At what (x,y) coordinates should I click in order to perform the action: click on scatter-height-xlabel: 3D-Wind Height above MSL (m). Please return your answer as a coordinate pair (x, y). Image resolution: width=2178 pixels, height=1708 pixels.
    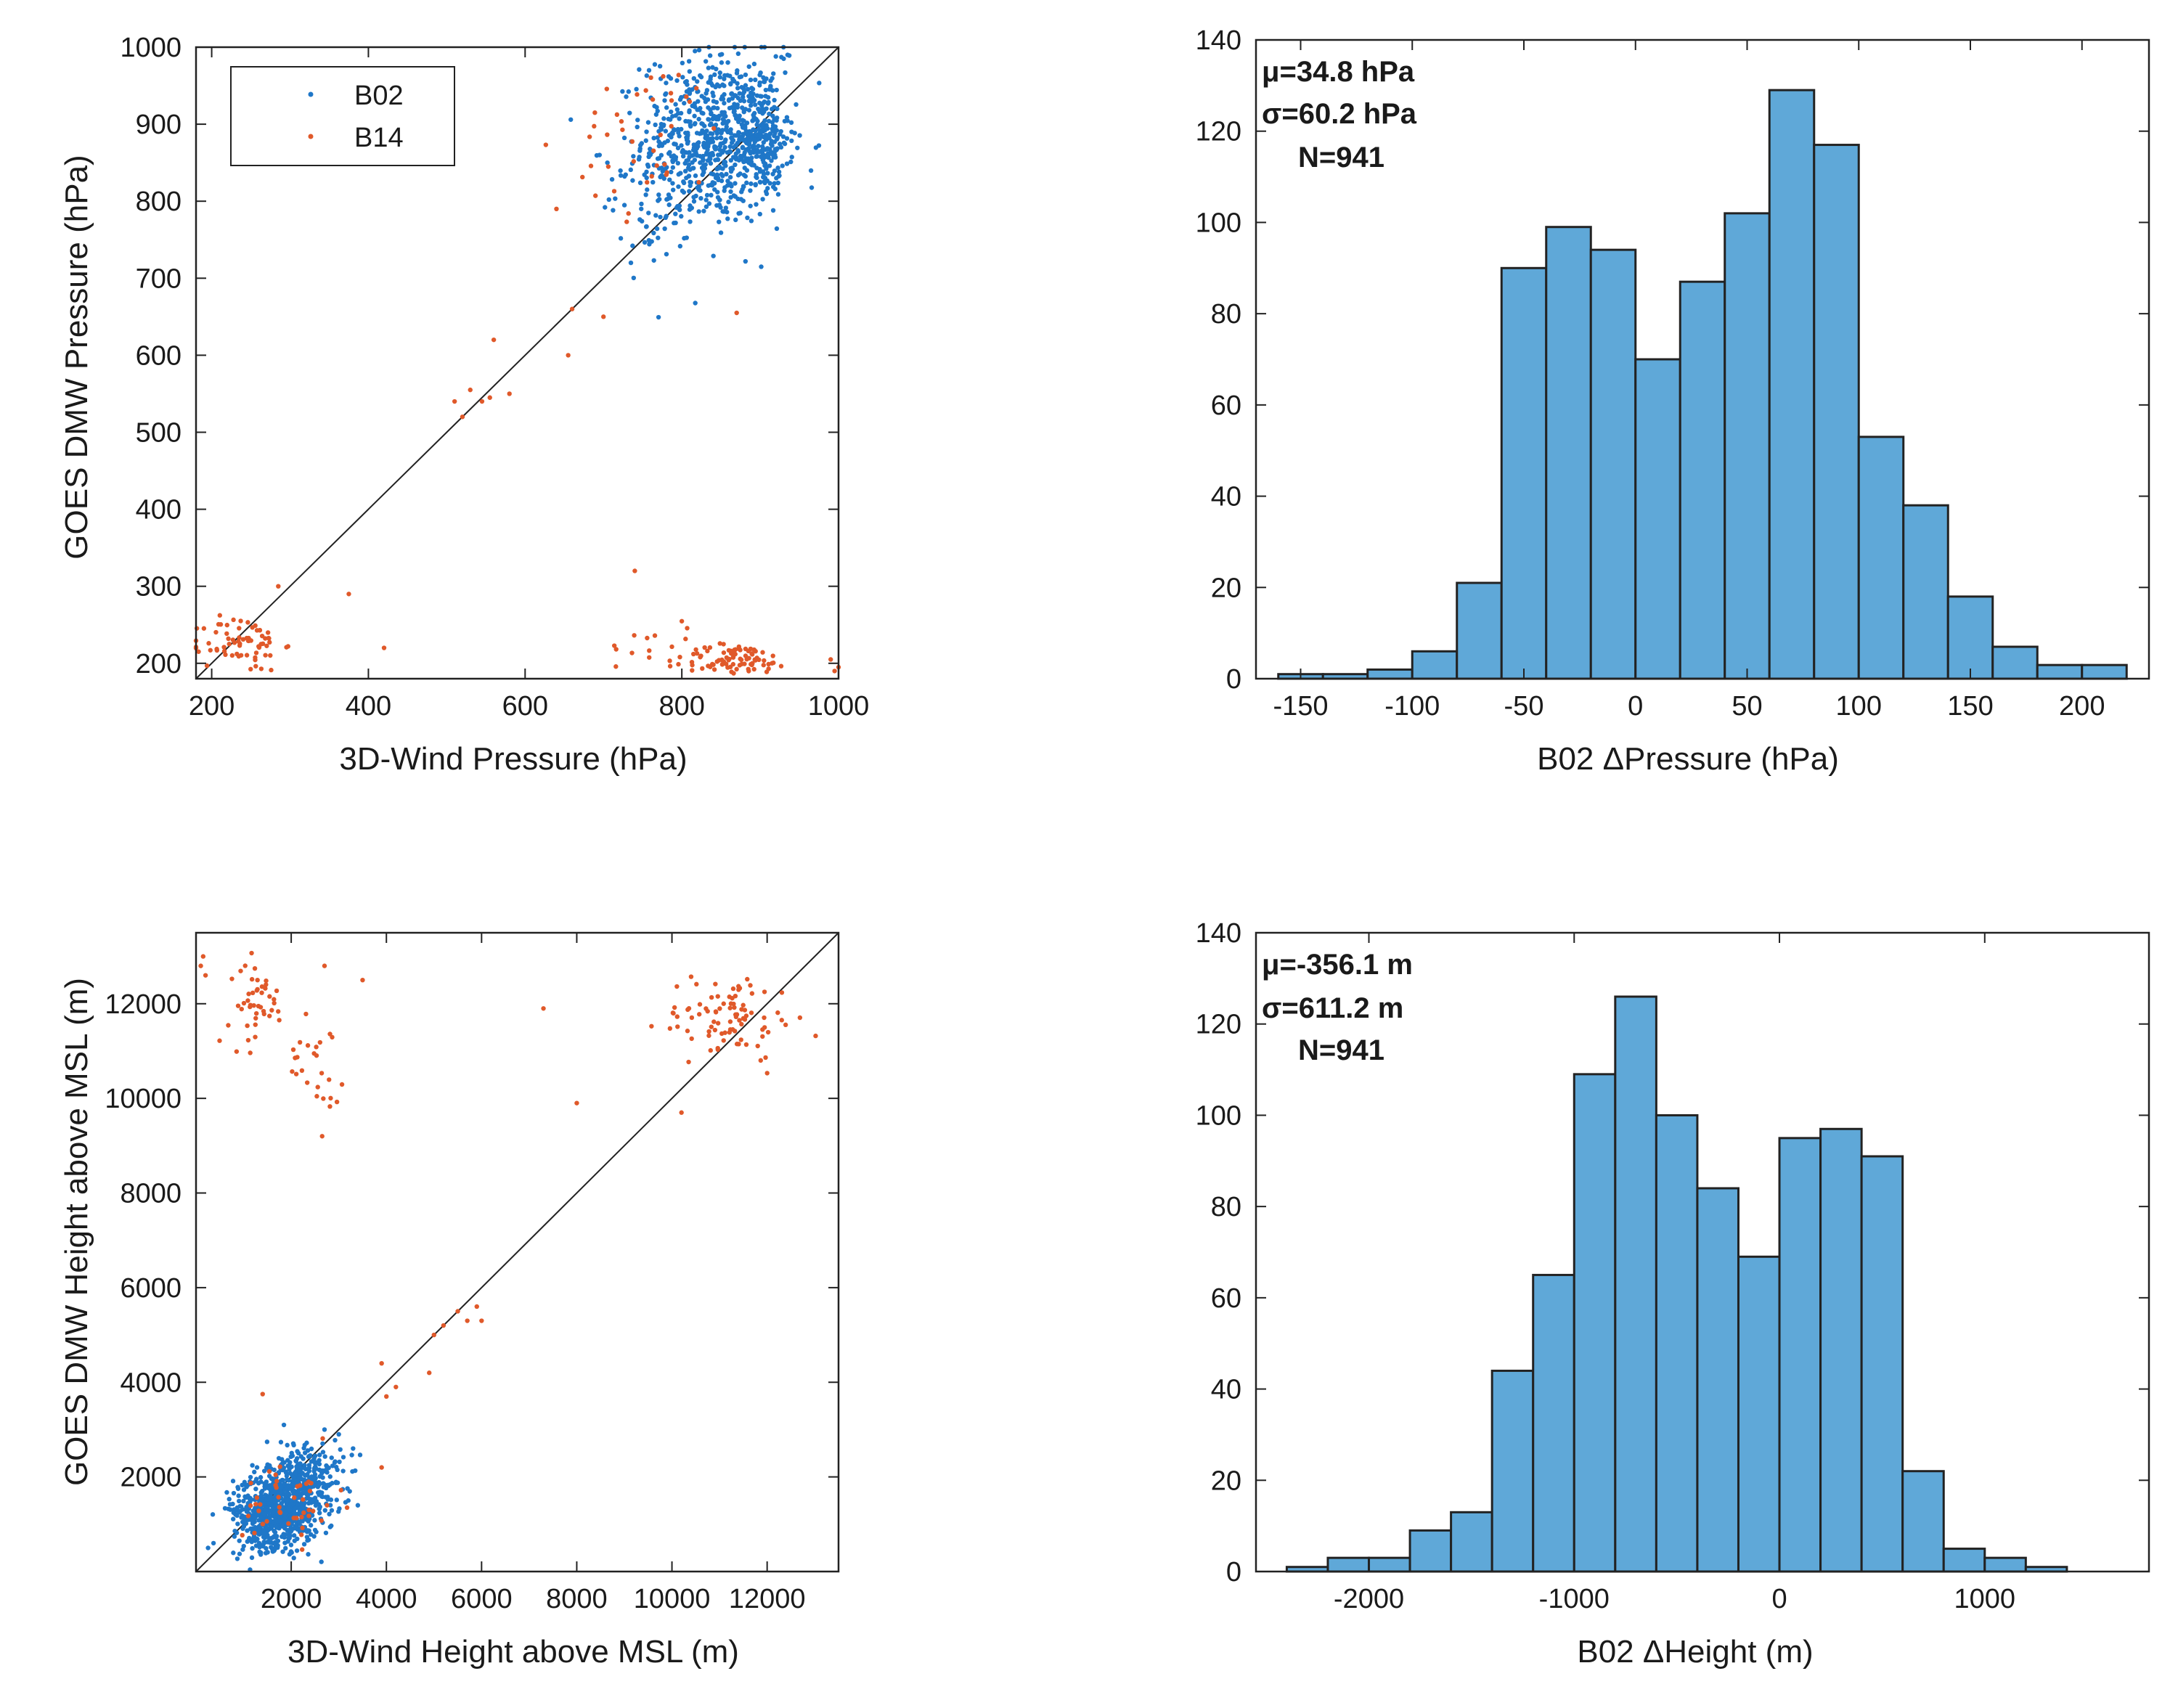
    Looking at the image, I should click on (513, 1652).